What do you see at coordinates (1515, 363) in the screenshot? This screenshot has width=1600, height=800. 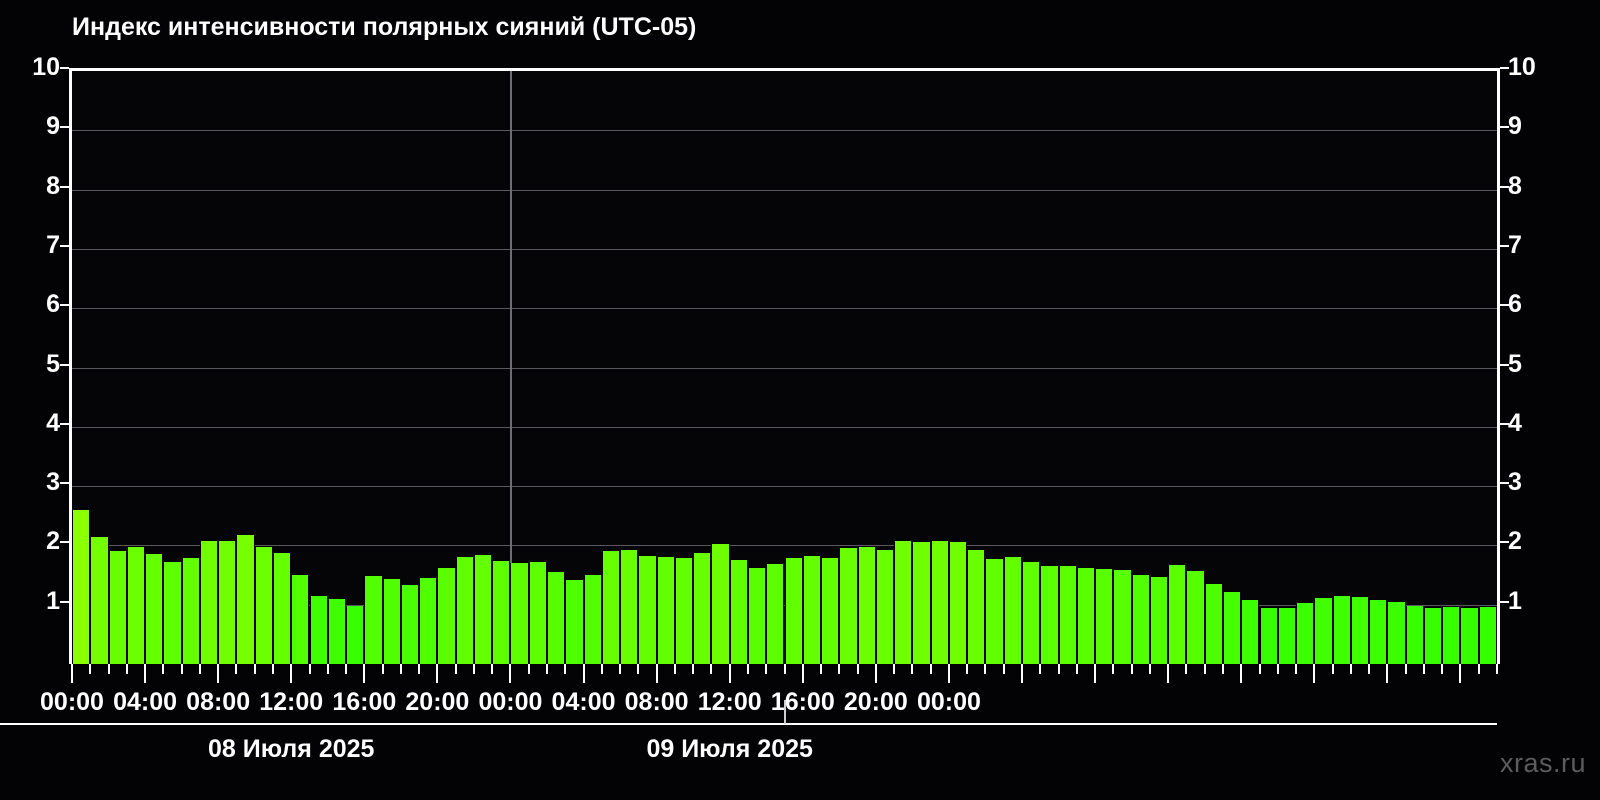 I see `y-tick-label-right-5: 5` at bounding box center [1515, 363].